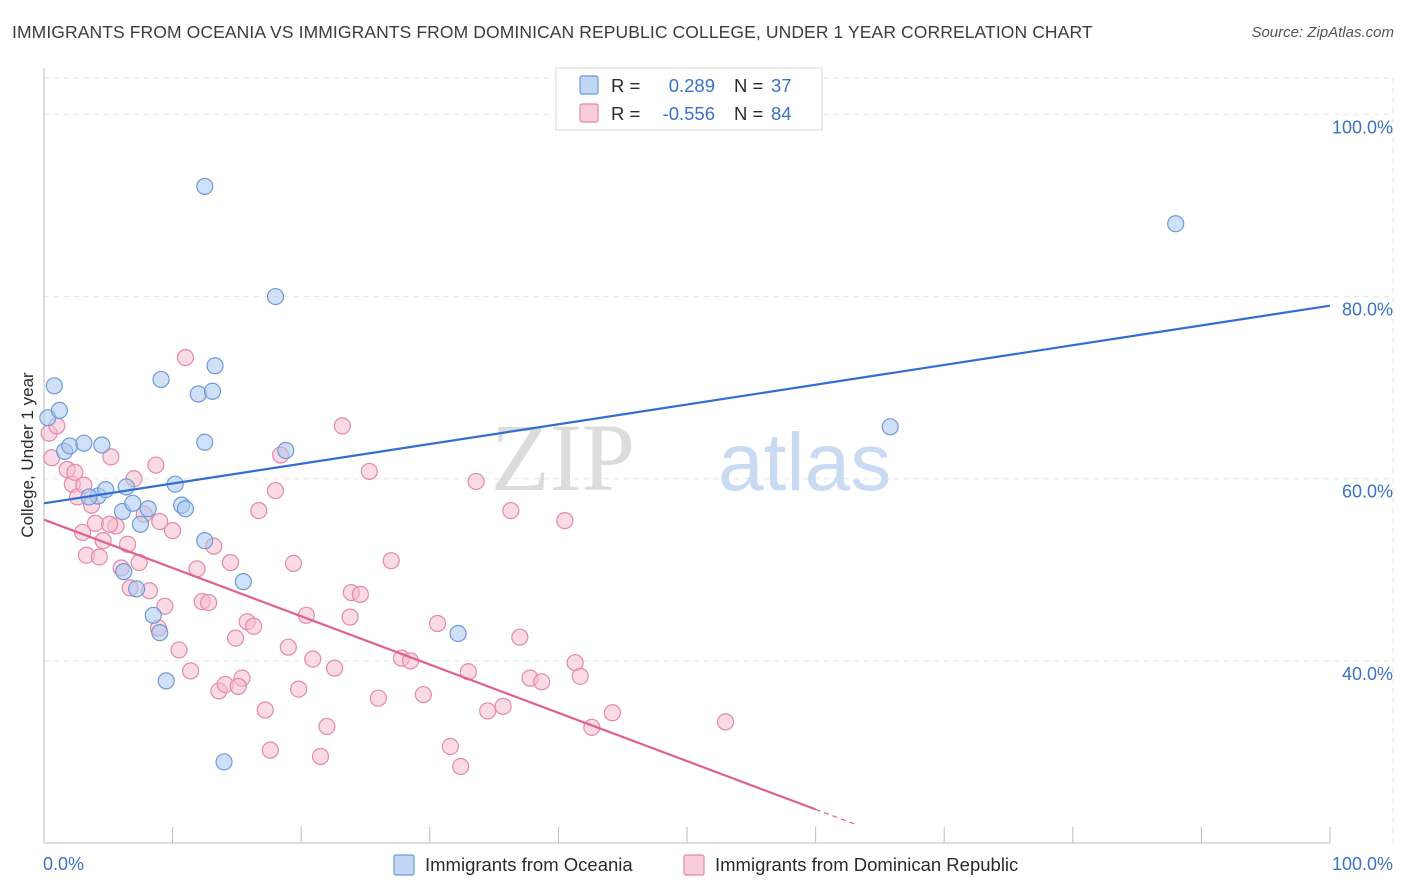 This screenshot has width=1406, height=892. Describe the element at coordinates (748, 113) in the screenshot. I see `legend-n-label-dominican: N =` at that location.